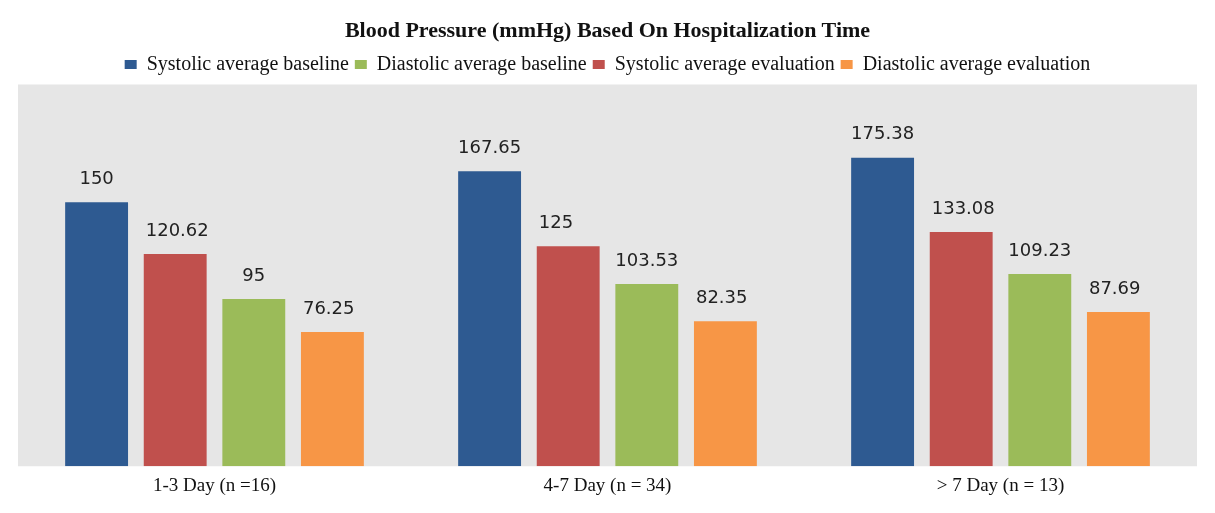  Describe the element at coordinates (1040, 249) in the screenshot. I see `data-label: 109.23` at that location.